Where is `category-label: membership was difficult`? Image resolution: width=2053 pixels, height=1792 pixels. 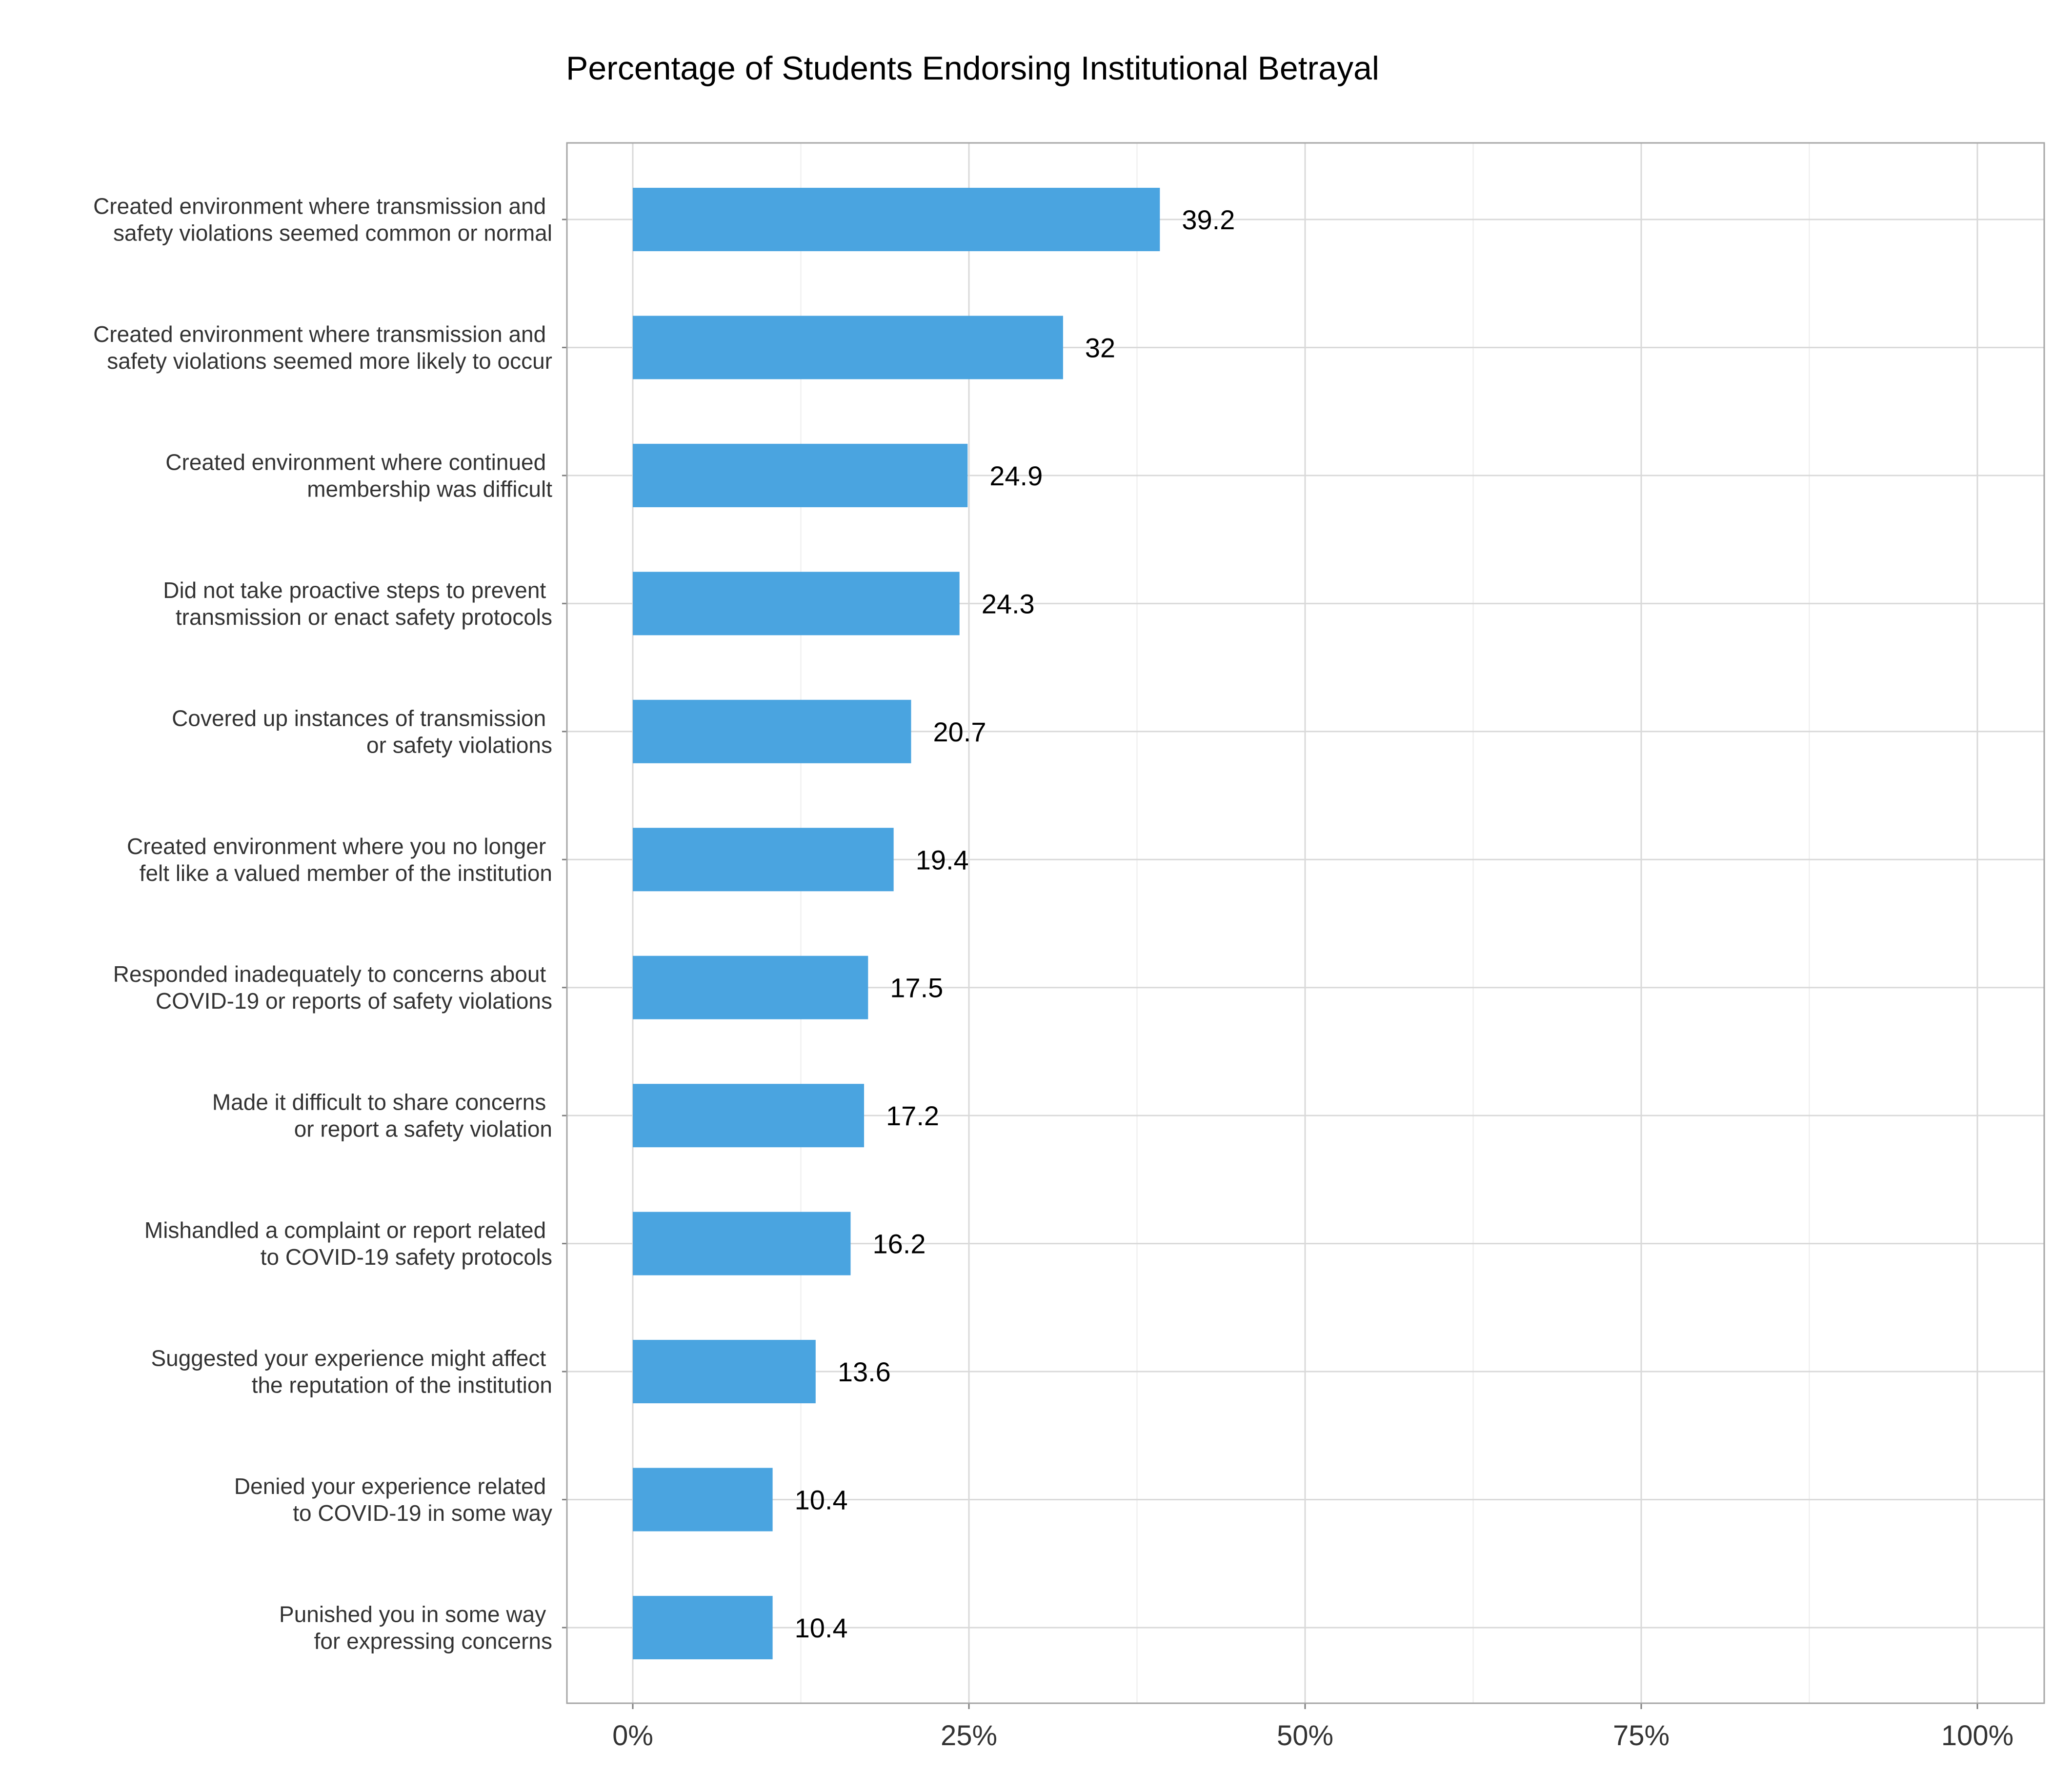
category-label: membership was difficult is located at coordinates (429, 488).